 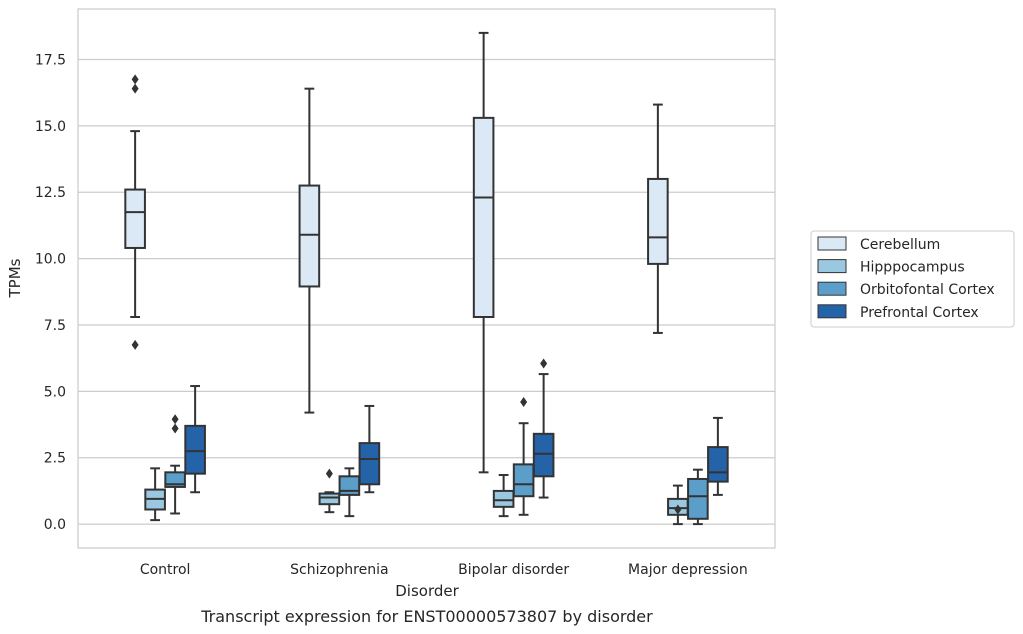 I want to click on legend-item: Hipppocampus, so click(x=891, y=267).